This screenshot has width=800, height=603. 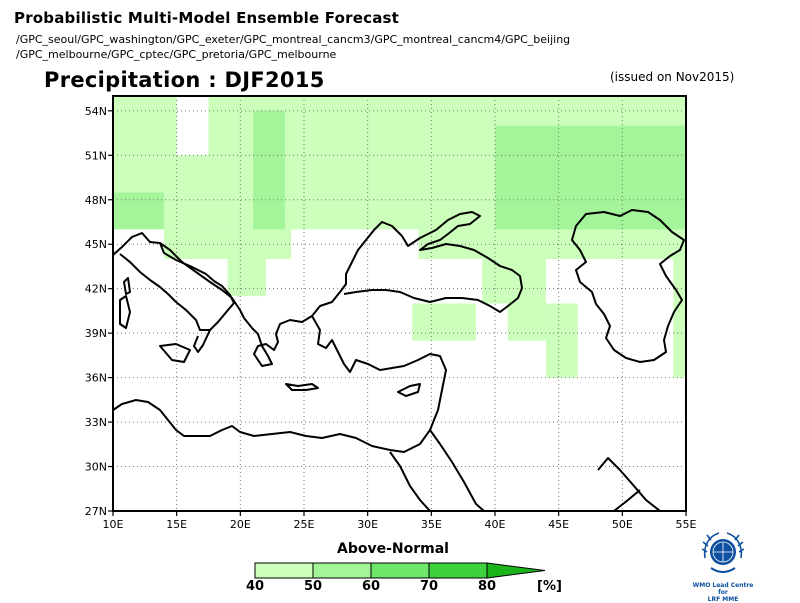 What do you see at coordinates (175, 353) in the screenshot?
I see `coast-sicily` at bounding box center [175, 353].